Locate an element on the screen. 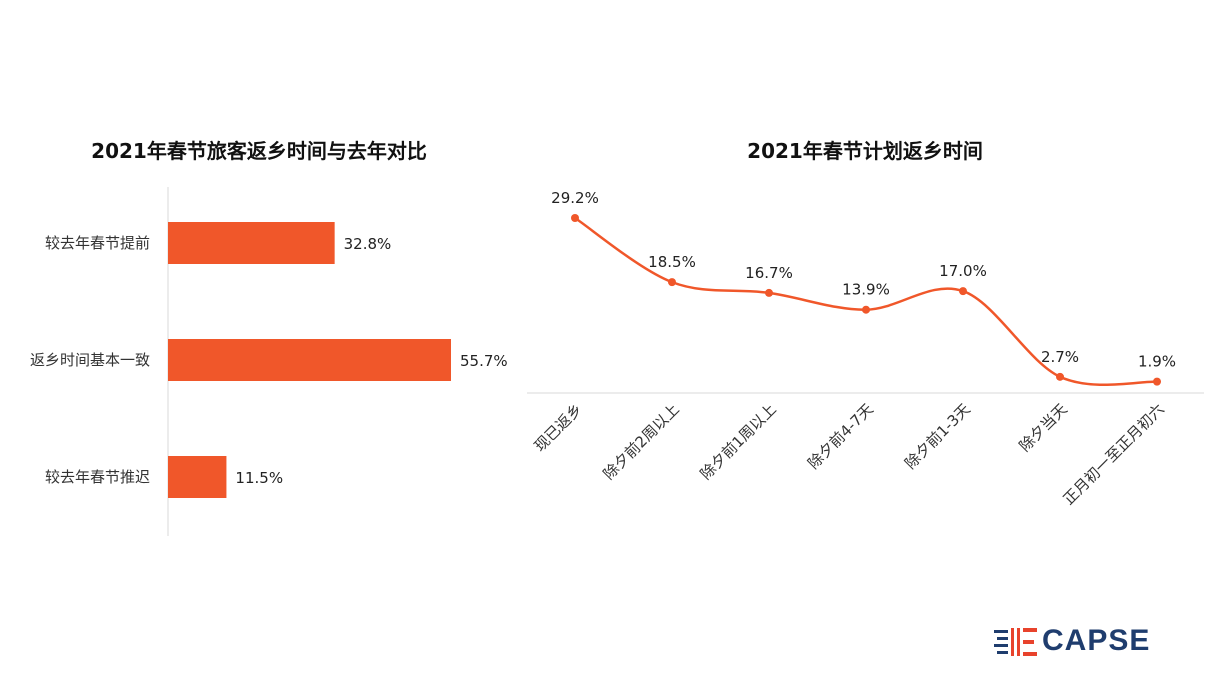 Image resolution: width=1210 pixels, height=676 pixels. capse-logo: CAPSE is located at coordinates (1079, 642).